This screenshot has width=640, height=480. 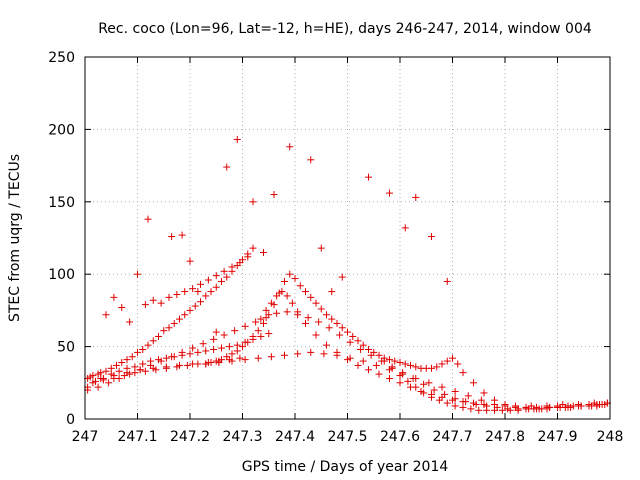 I want to click on y-tick-label: 100, so click(x=61, y=275).